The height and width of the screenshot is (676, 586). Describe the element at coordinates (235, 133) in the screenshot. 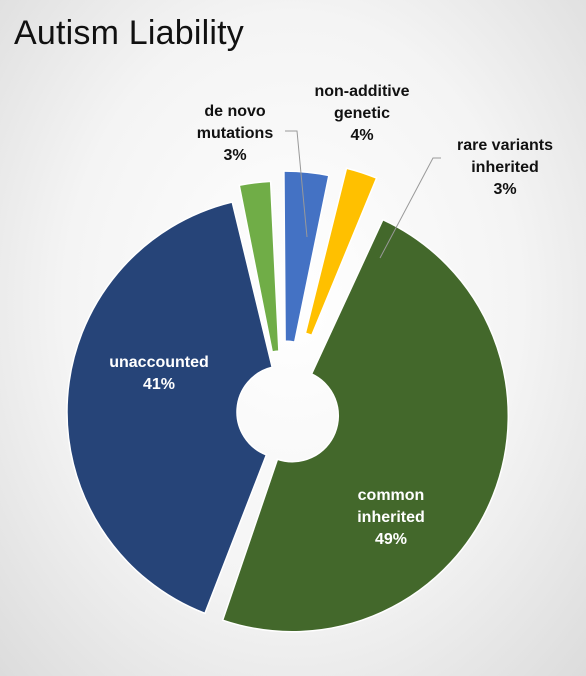

I see `data-label-de-novo-mutations: de novo mutations 3%` at that location.